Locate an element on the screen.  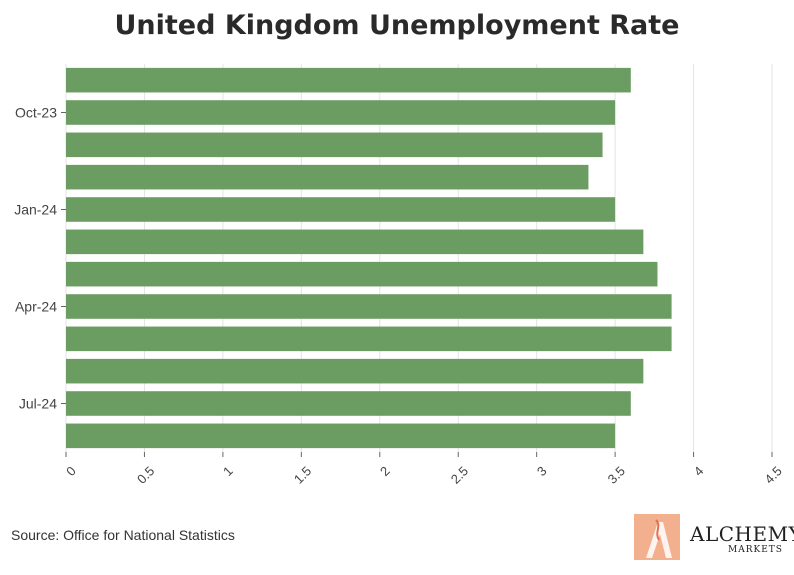
x-tick-label-0: 0 is located at coordinates (71, 471).